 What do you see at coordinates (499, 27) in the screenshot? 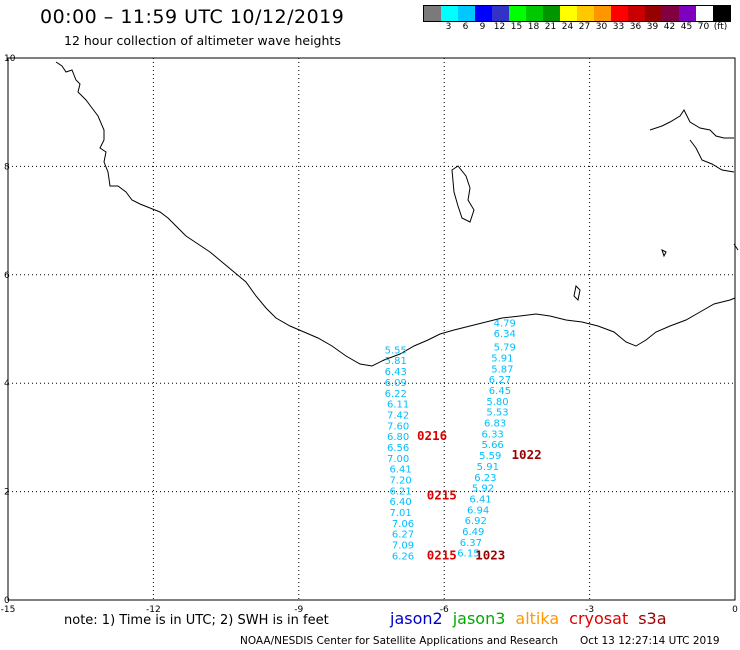
I see `legend-label: 12` at bounding box center [499, 27].